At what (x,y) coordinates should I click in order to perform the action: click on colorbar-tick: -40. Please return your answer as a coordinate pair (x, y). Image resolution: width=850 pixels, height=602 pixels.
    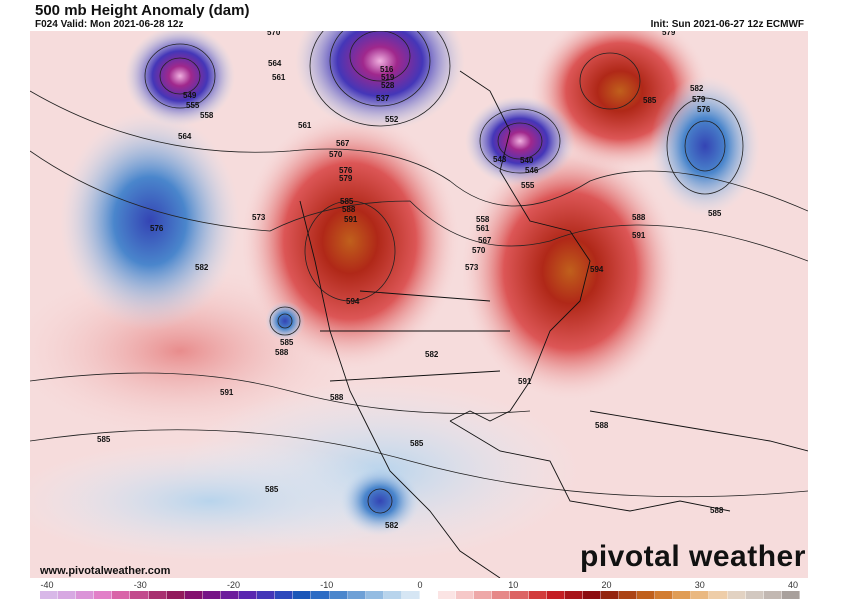
    Looking at the image, I should click on (47, 585).